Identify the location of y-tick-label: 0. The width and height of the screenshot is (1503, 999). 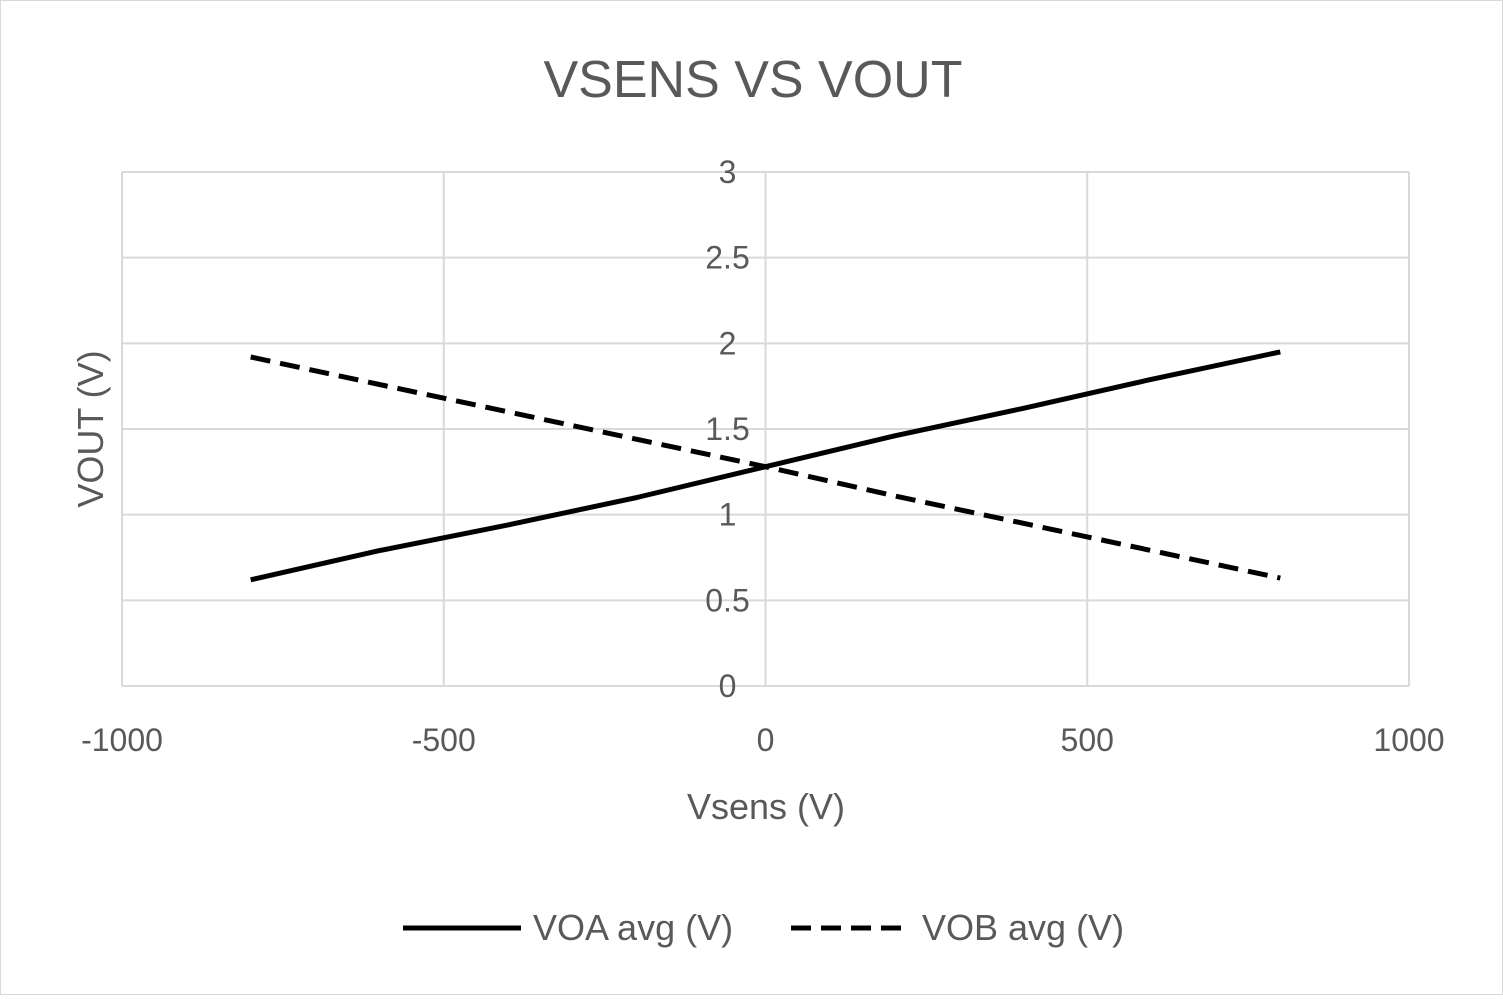
(728, 686).